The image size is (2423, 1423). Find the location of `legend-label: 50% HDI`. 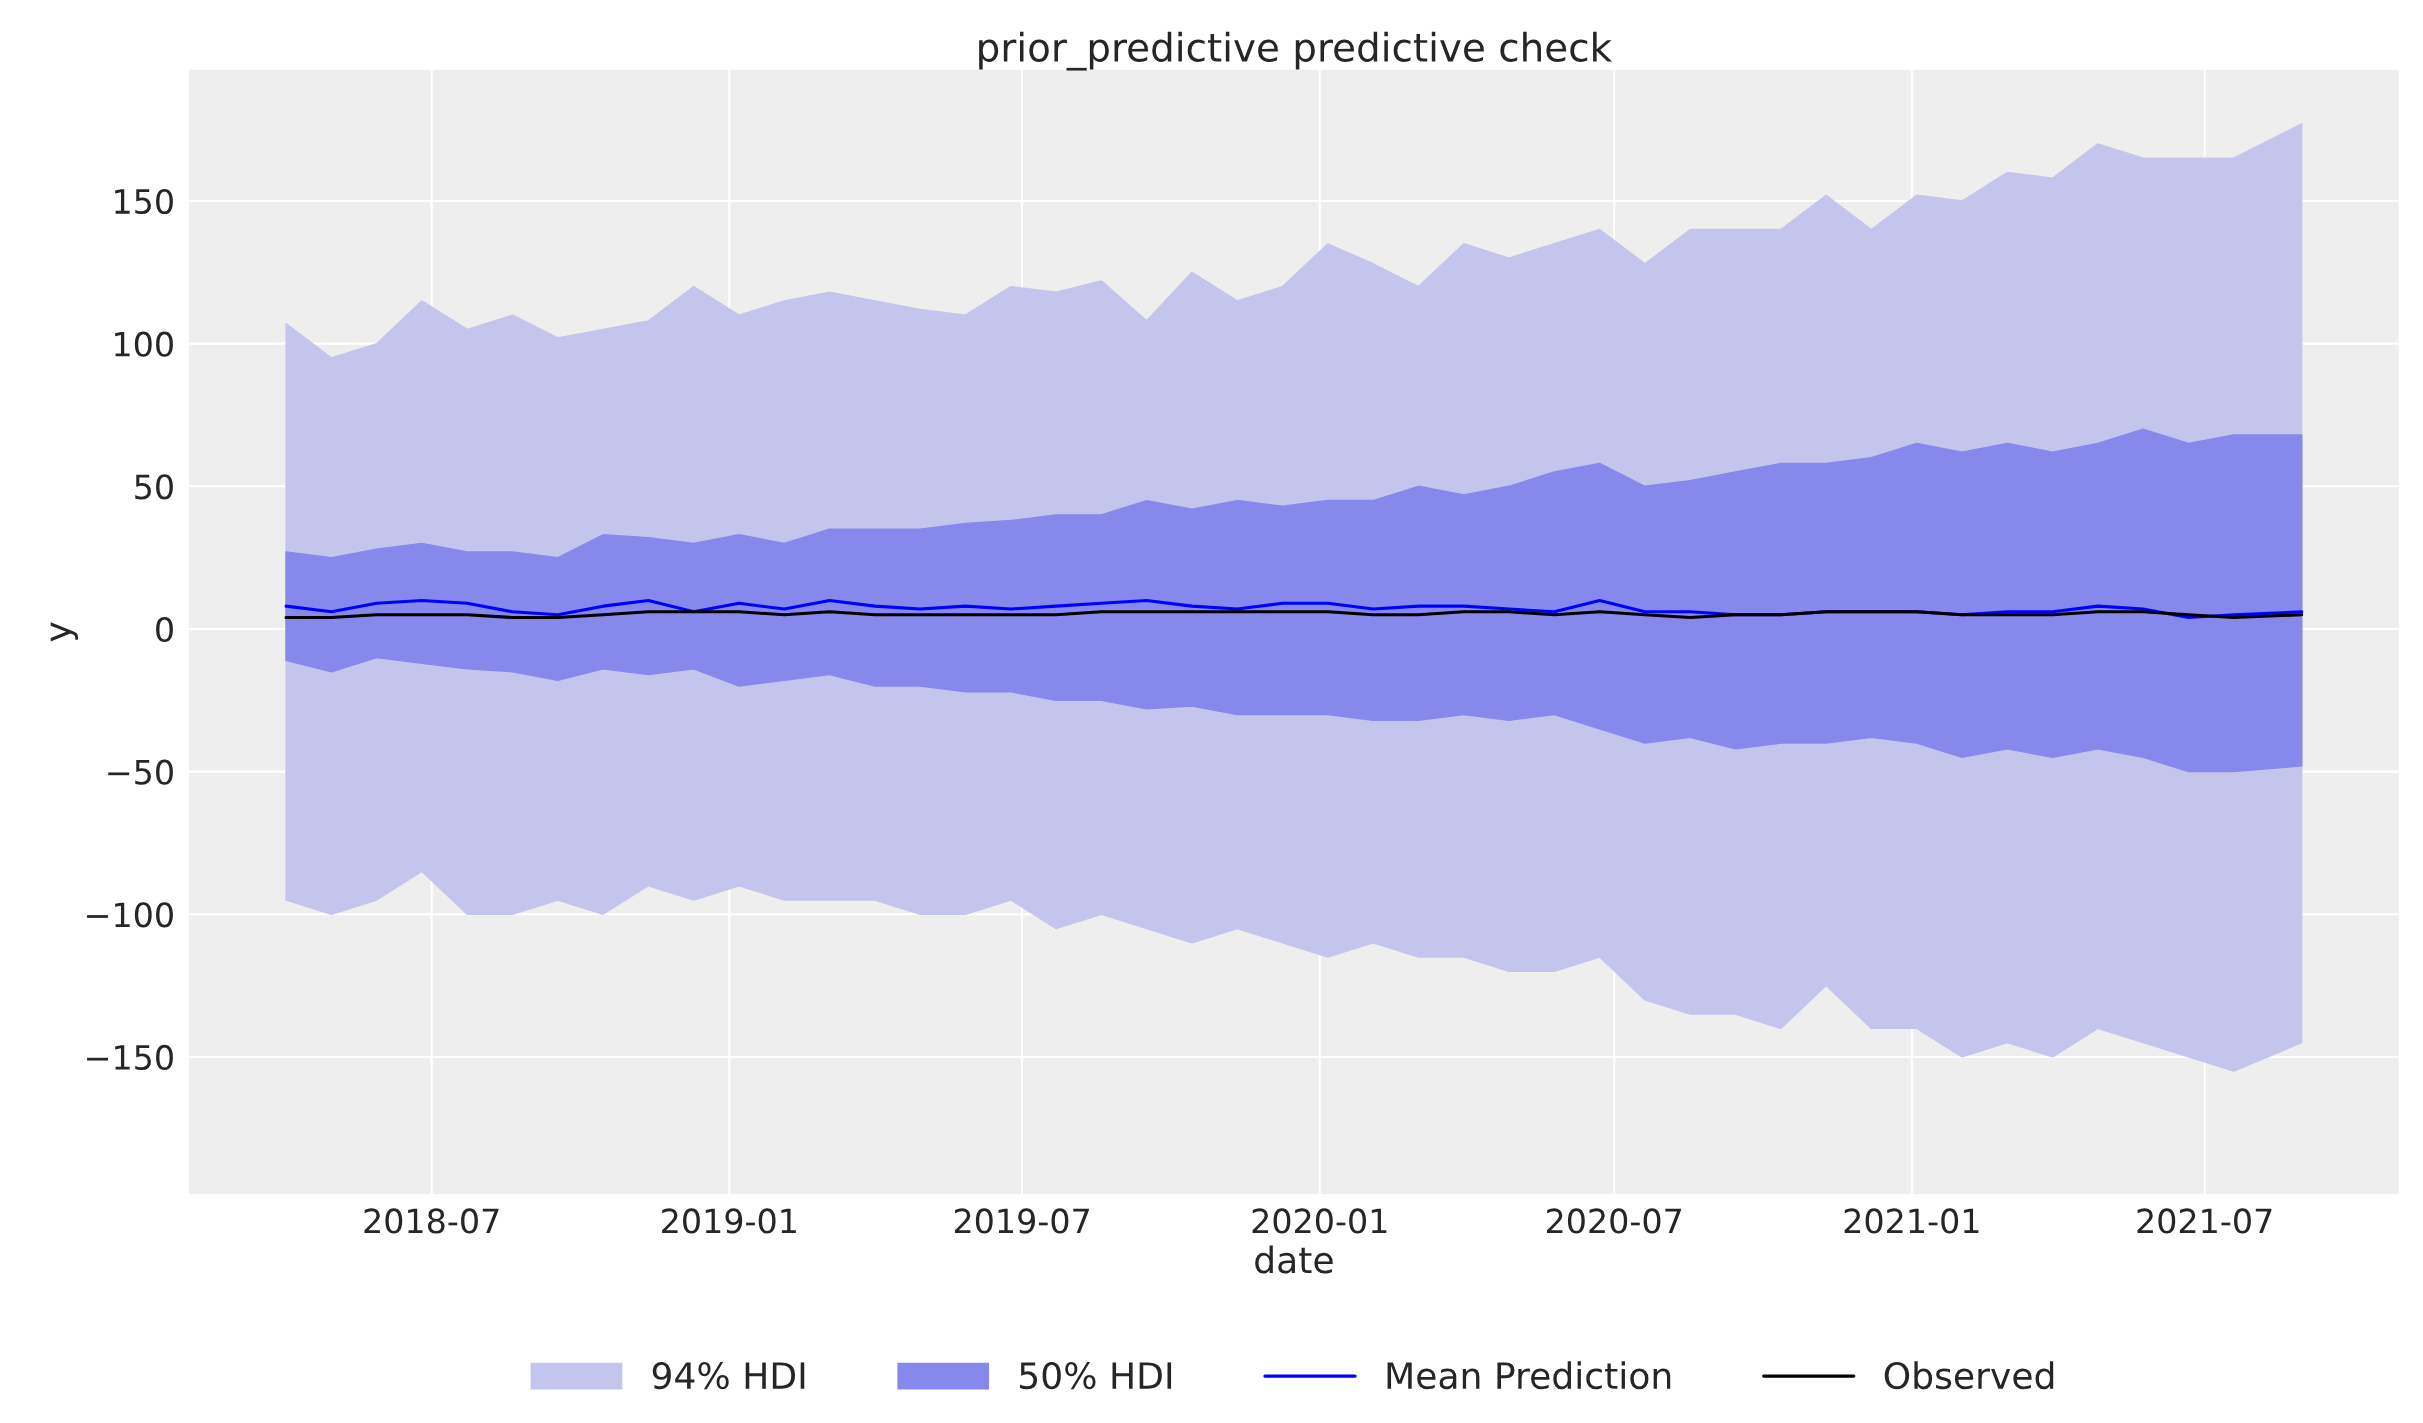

legend-label: 50% HDI is located at coordinates (1096, 1375).